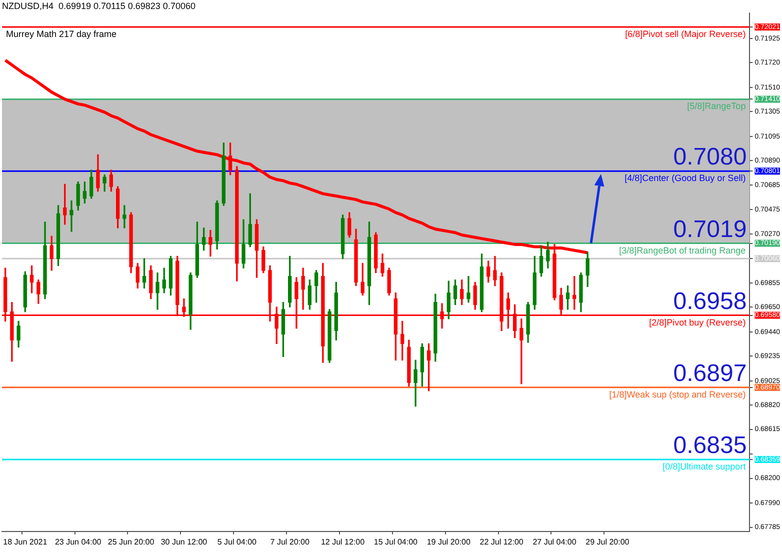  What do you see at coordinates (710, 229) in the screenshot?
I see `annotation: 0.7019` at bounding box center [710, 229].